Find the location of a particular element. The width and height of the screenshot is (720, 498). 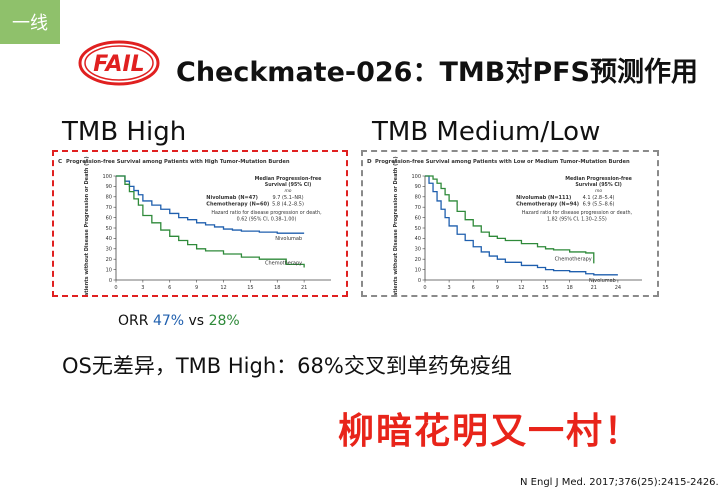

table-row-label: Chemotherapy (N=60) is located at coordinates (237, 205).